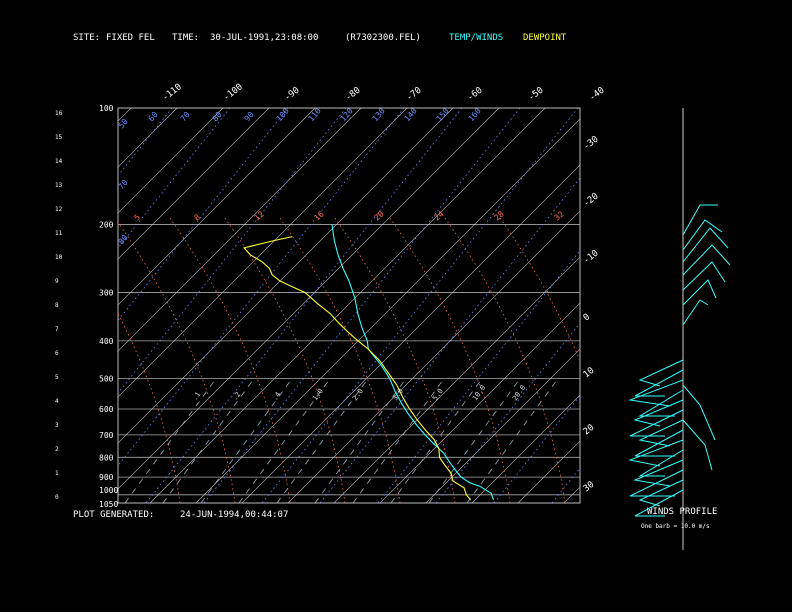  I want to click on height-km-label: 1, so click(57, 473).